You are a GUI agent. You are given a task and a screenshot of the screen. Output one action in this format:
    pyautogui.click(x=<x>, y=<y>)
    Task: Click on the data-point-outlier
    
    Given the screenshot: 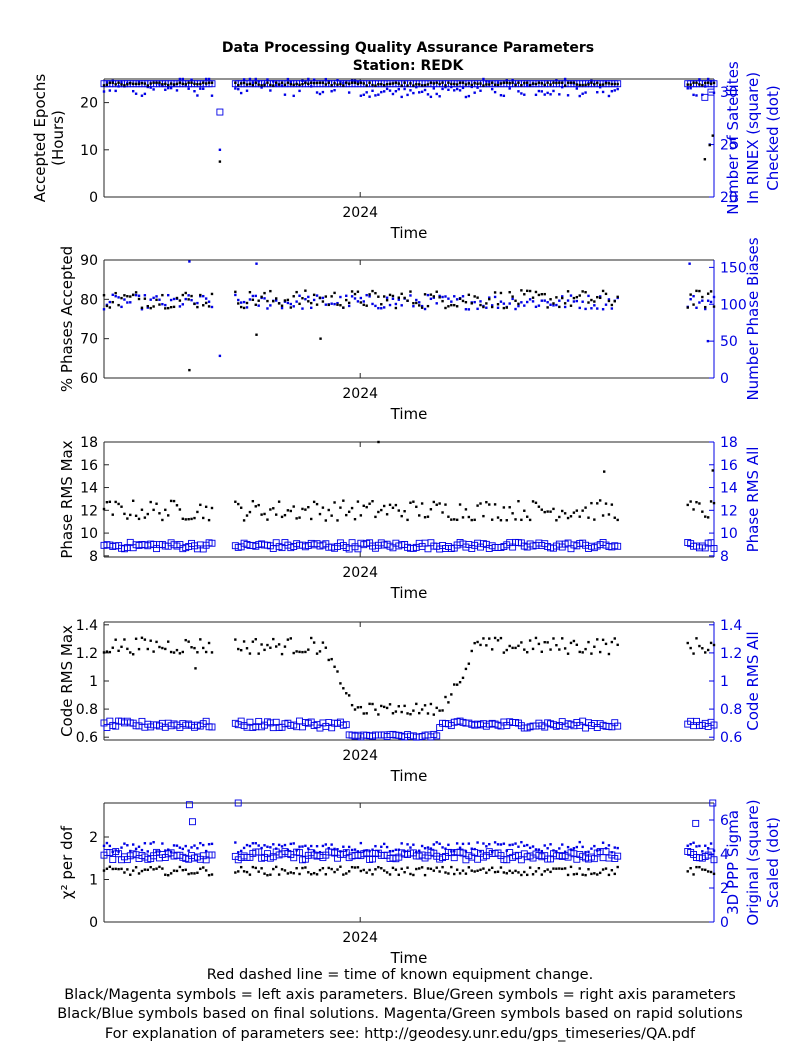 What is the action you would take?
    pyautogui.click(x=256, y=334)
    